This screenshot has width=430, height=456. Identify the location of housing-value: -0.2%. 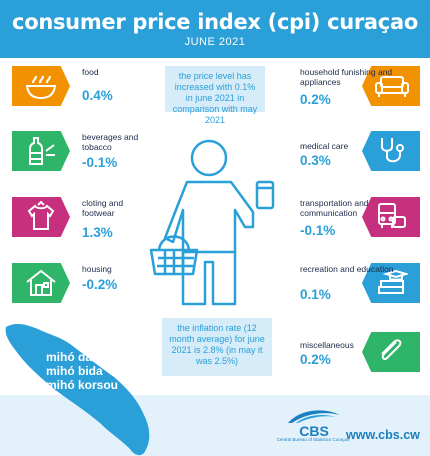
(100, 284).